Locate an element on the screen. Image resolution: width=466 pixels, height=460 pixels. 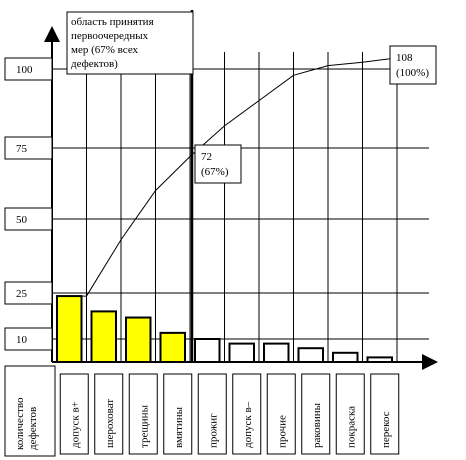
x-label-1: допуск в+ is located at coordinates (74, 414).